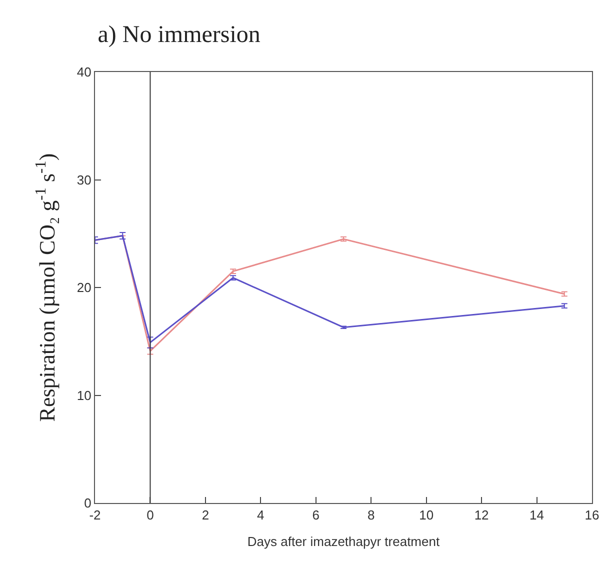 Image resolution: width=611 pixels, height=563 pixels. Describe the element at coordinates (426, 515) in the screenshot. I see `x-tick-label: 10` at that location.